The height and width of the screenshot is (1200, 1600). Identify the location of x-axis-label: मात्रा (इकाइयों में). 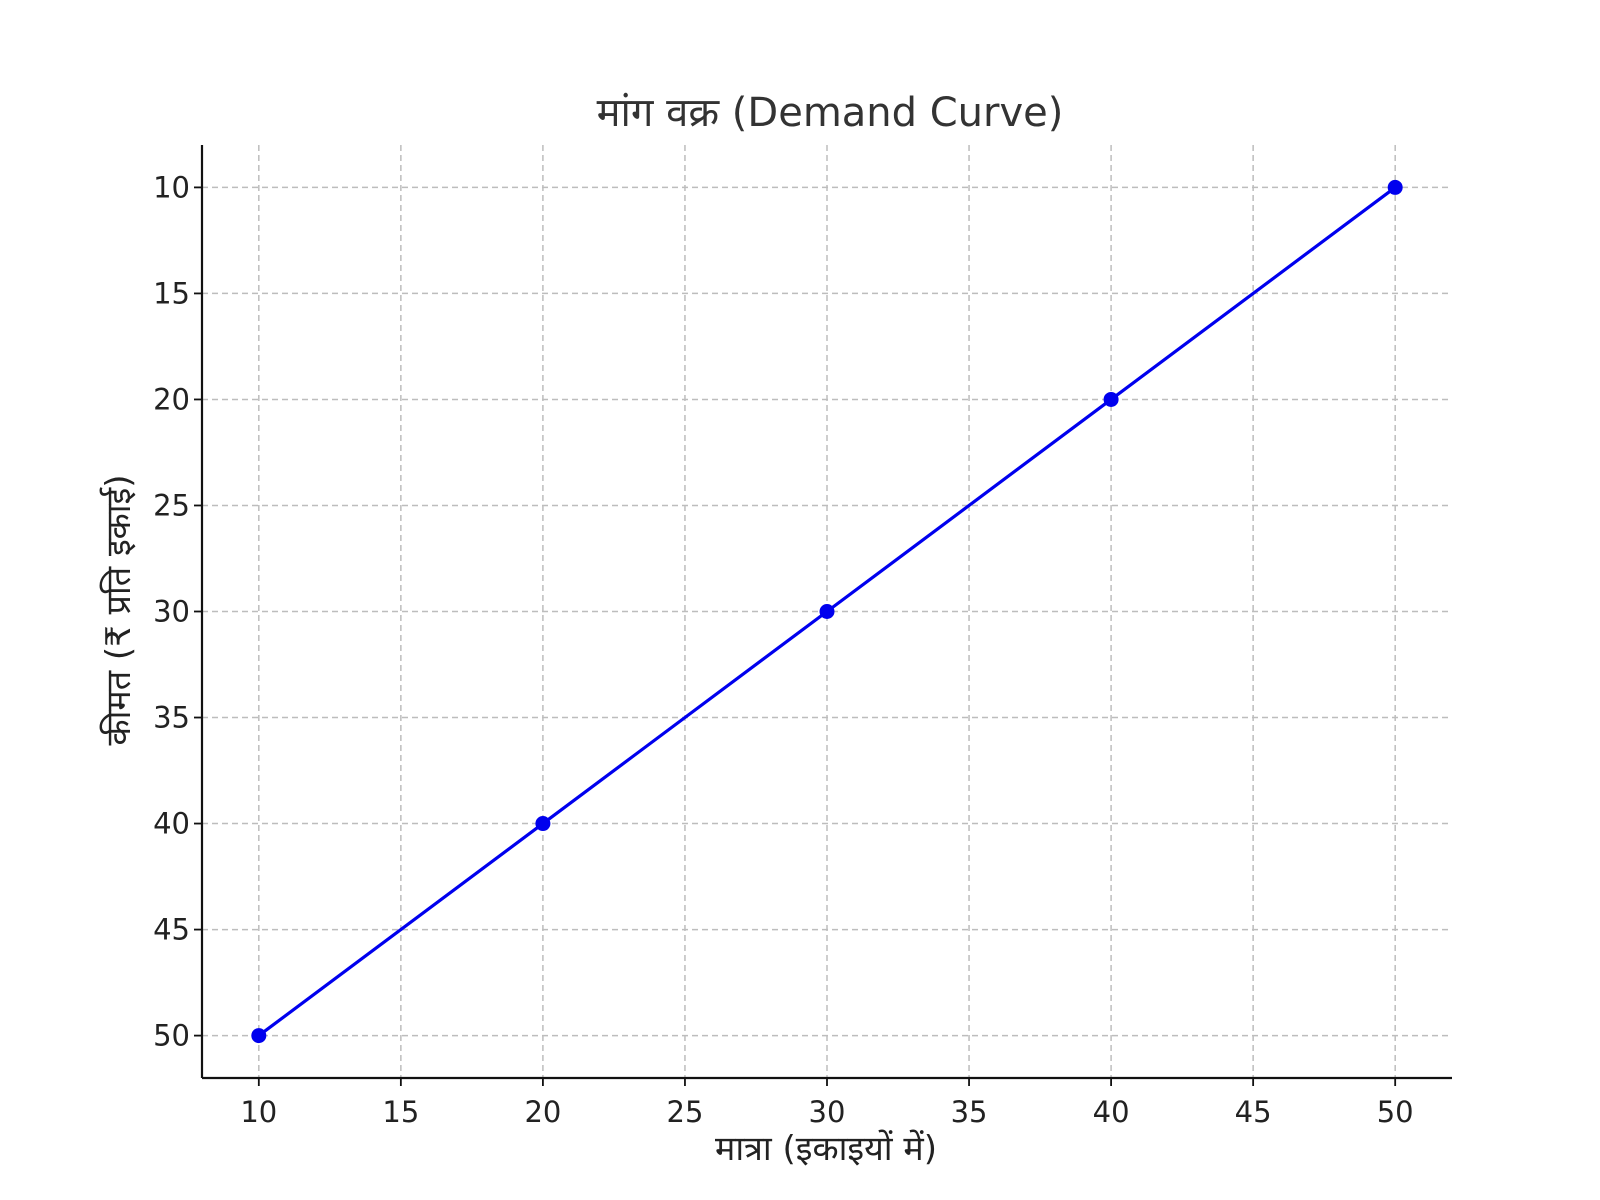
(826, 1149).